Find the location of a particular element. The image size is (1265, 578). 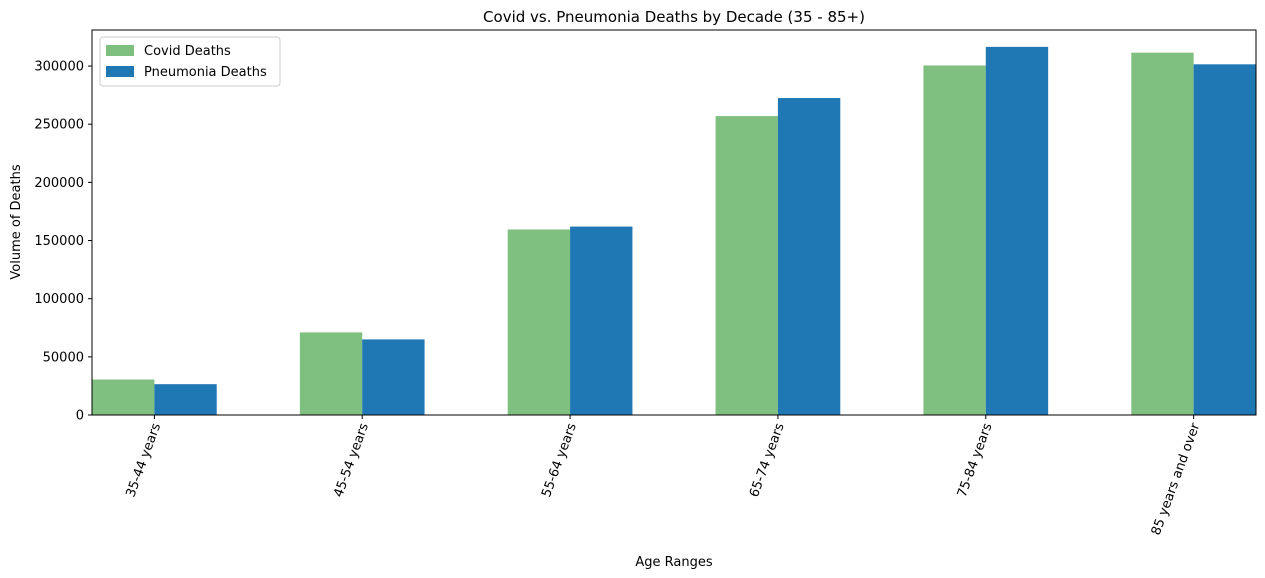

y-tick-label: 50000 is located at coordinates (63, 357).